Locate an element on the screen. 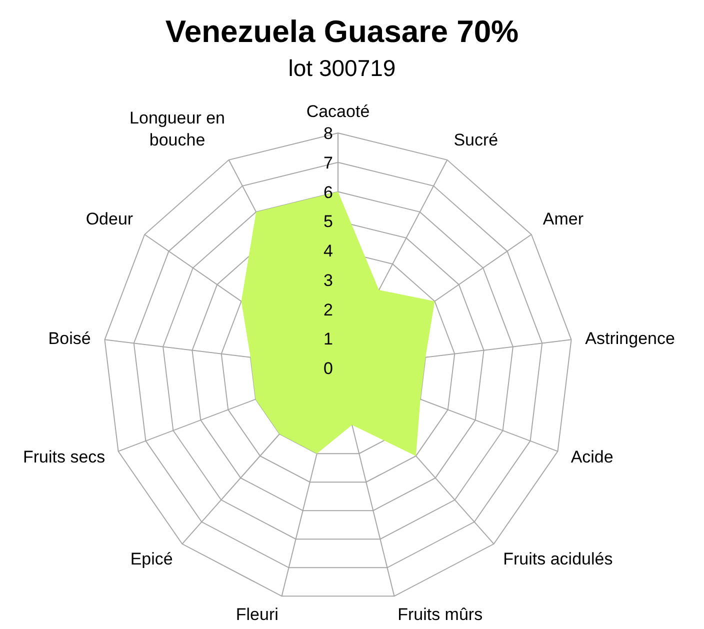 The width and height of the screenshot is (704, 629). y-tick-label: 3 is located at coordinates (328, 280).